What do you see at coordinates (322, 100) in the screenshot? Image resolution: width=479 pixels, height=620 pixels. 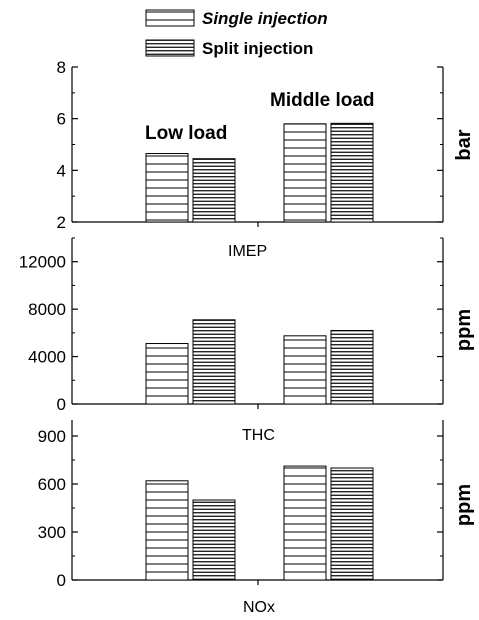 I see `group-label-middle-load: Middle load` at bounding box center [322, 100].